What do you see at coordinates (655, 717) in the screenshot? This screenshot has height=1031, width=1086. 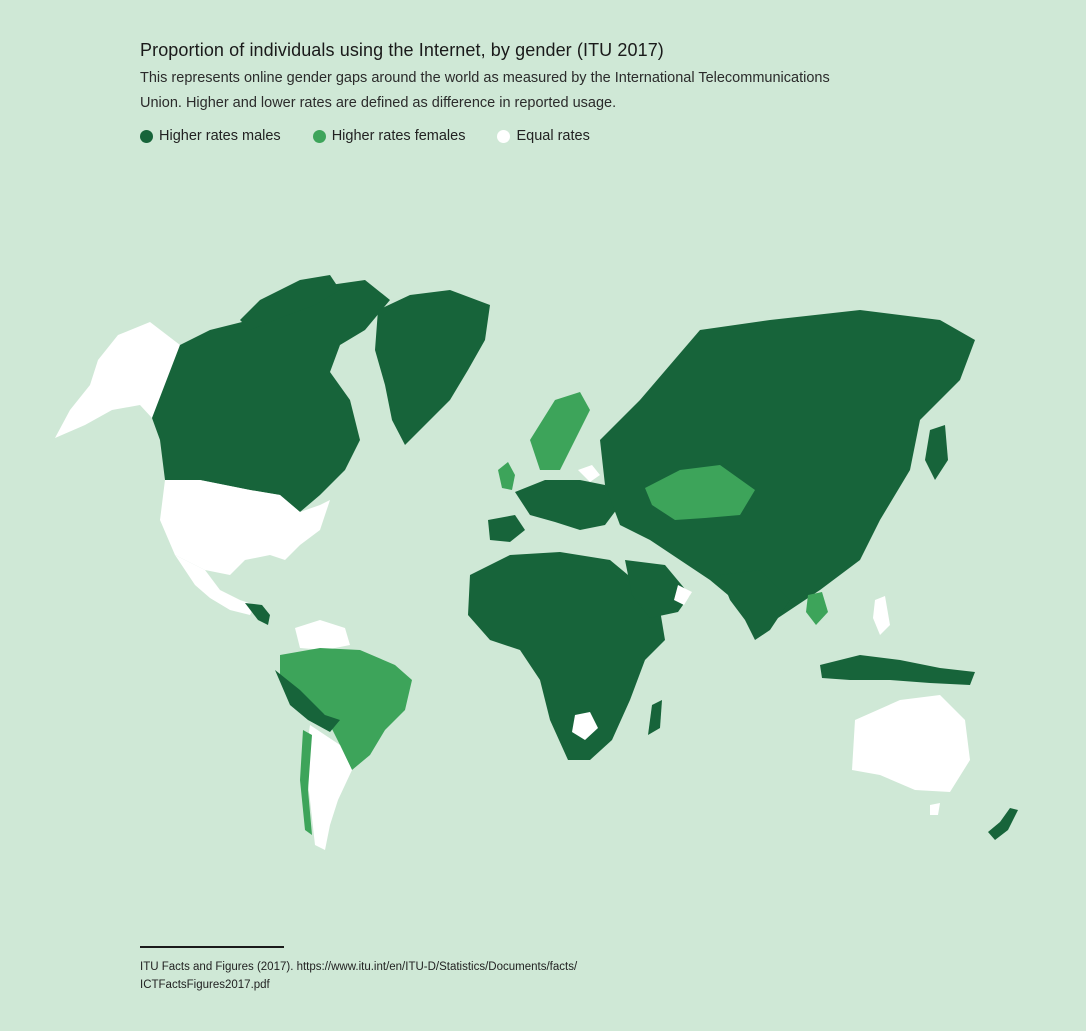 I see `region-madagascar` at bounding box center [655, 717].